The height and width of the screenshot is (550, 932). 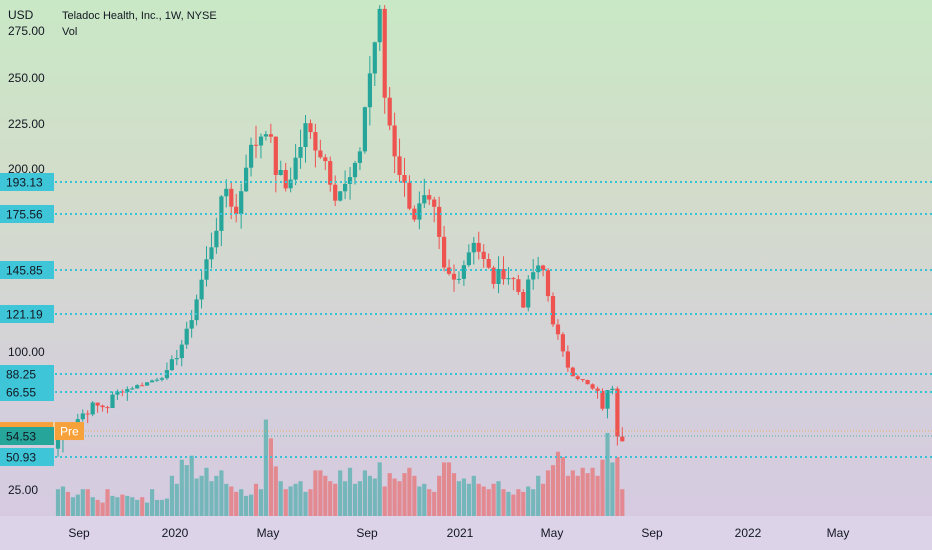 I want to click on level-label-bg, so click(x=27, y=392).